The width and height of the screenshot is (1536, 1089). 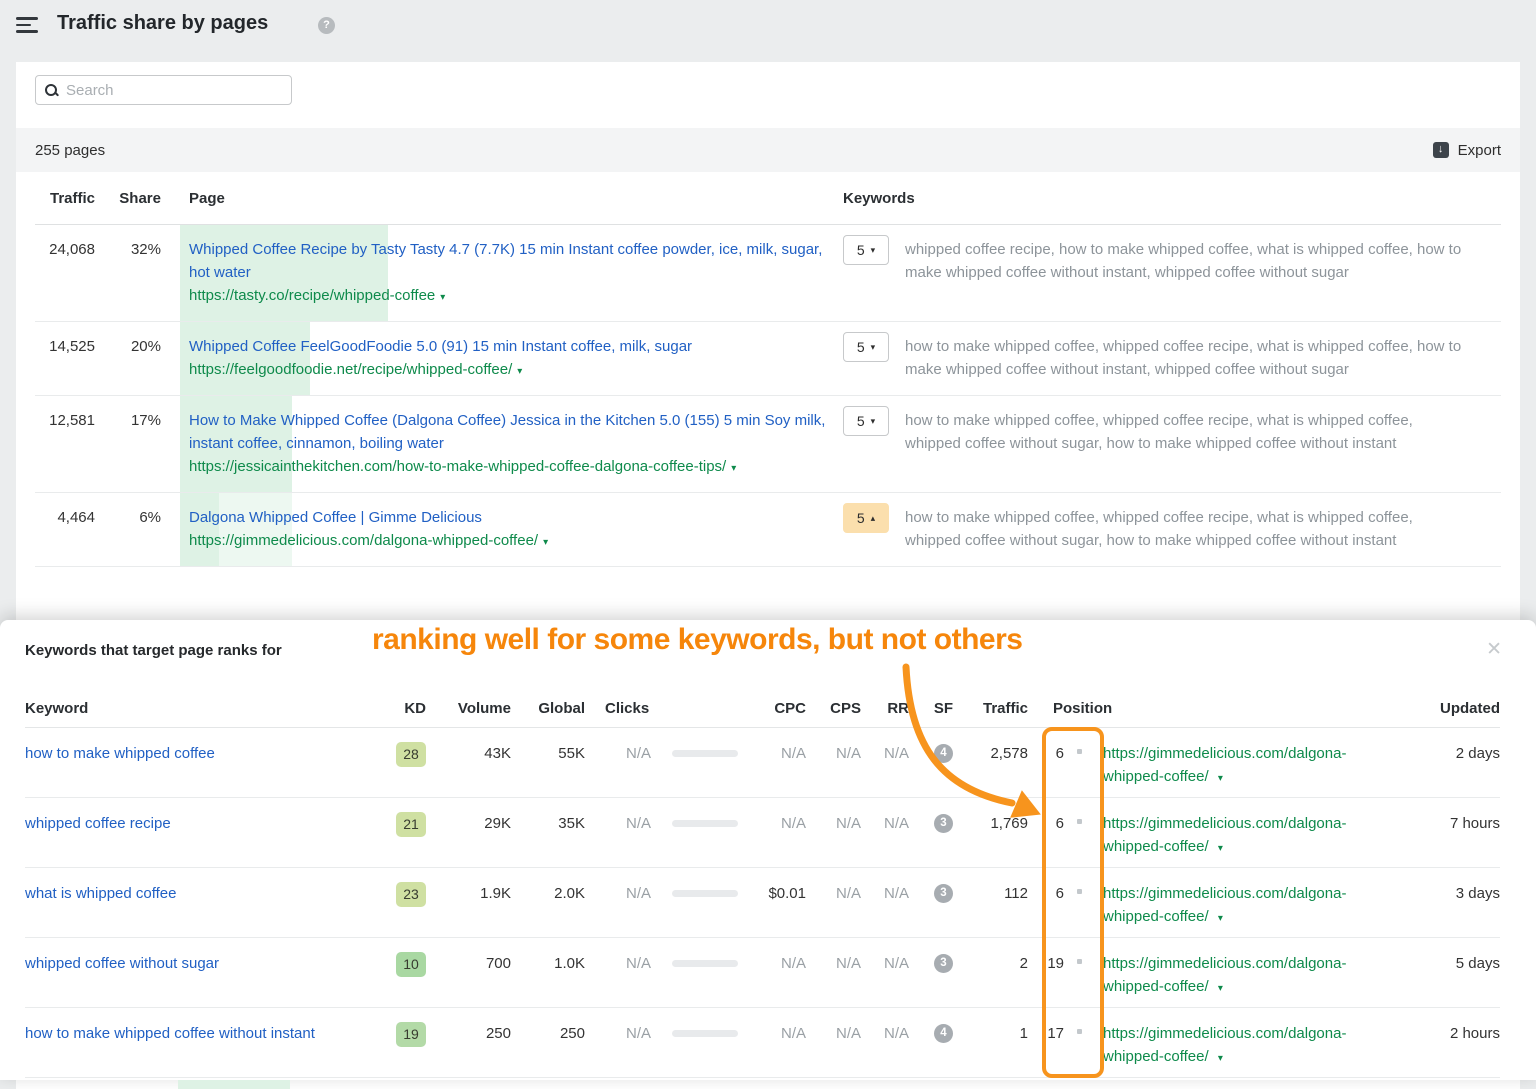 I want to click on kd-badge: 19, so click(x=411, y=1034).